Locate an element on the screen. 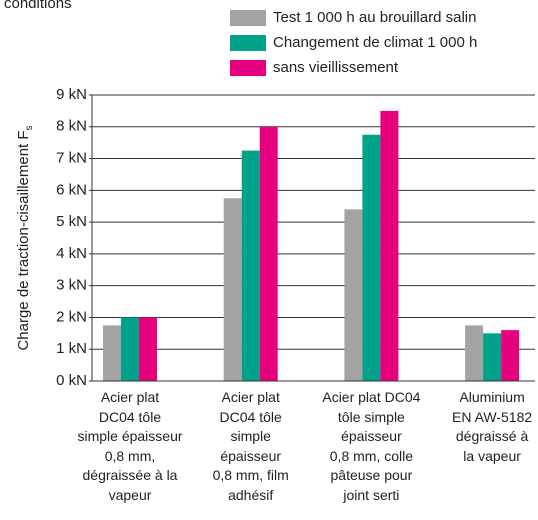 The image size is (538, 520). chart-title: conditions is located at coordinates (38, 6).